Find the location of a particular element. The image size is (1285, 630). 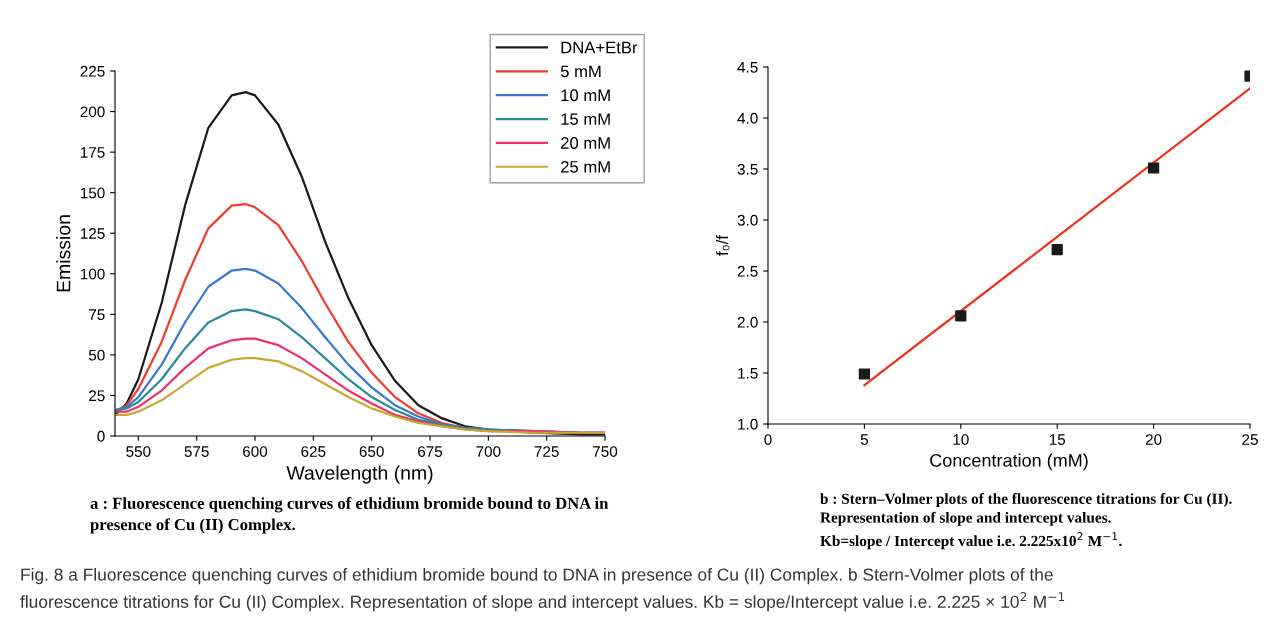

legend-label: DNA+EtBr is located at coordinates (599, 47).